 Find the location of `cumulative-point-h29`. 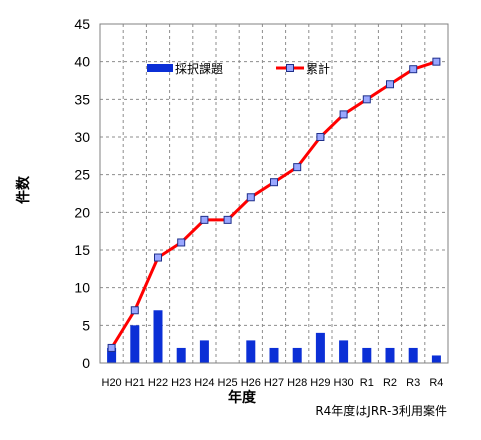

cumulative-point-h29 is located at coordinates (320, 137).